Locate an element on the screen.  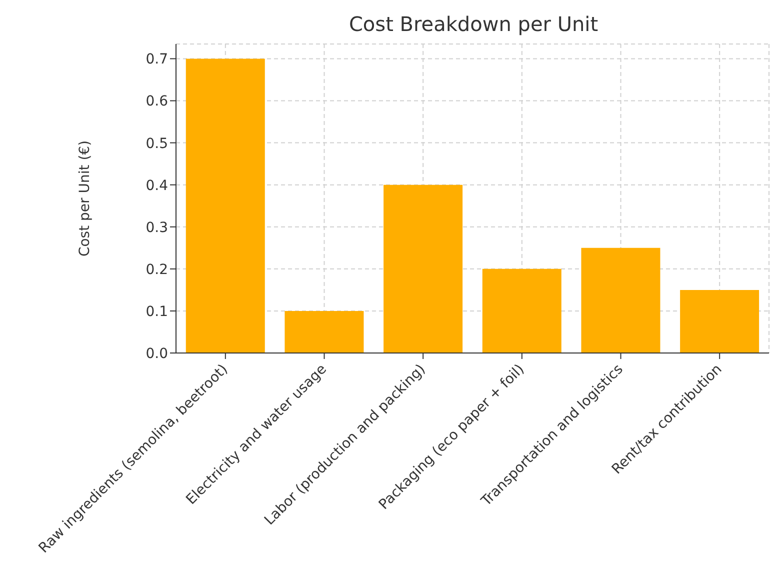
y-tick-label: 0.5 is located at coordinates (157, 144).